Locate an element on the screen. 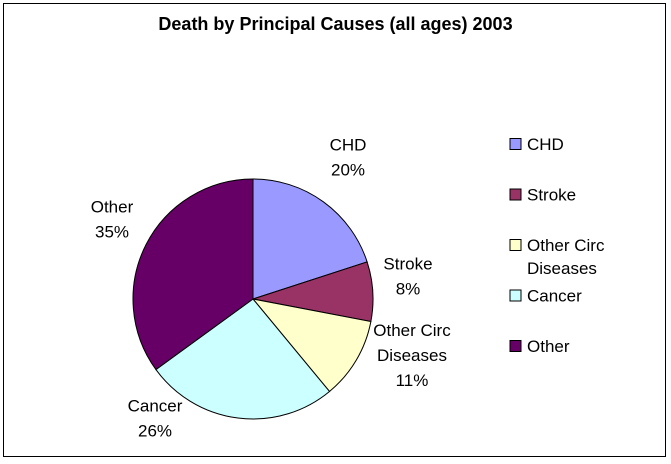 This screenshot has height=464, width=671. slice-label-other: Other 35% is located at coordinates (112, 220).